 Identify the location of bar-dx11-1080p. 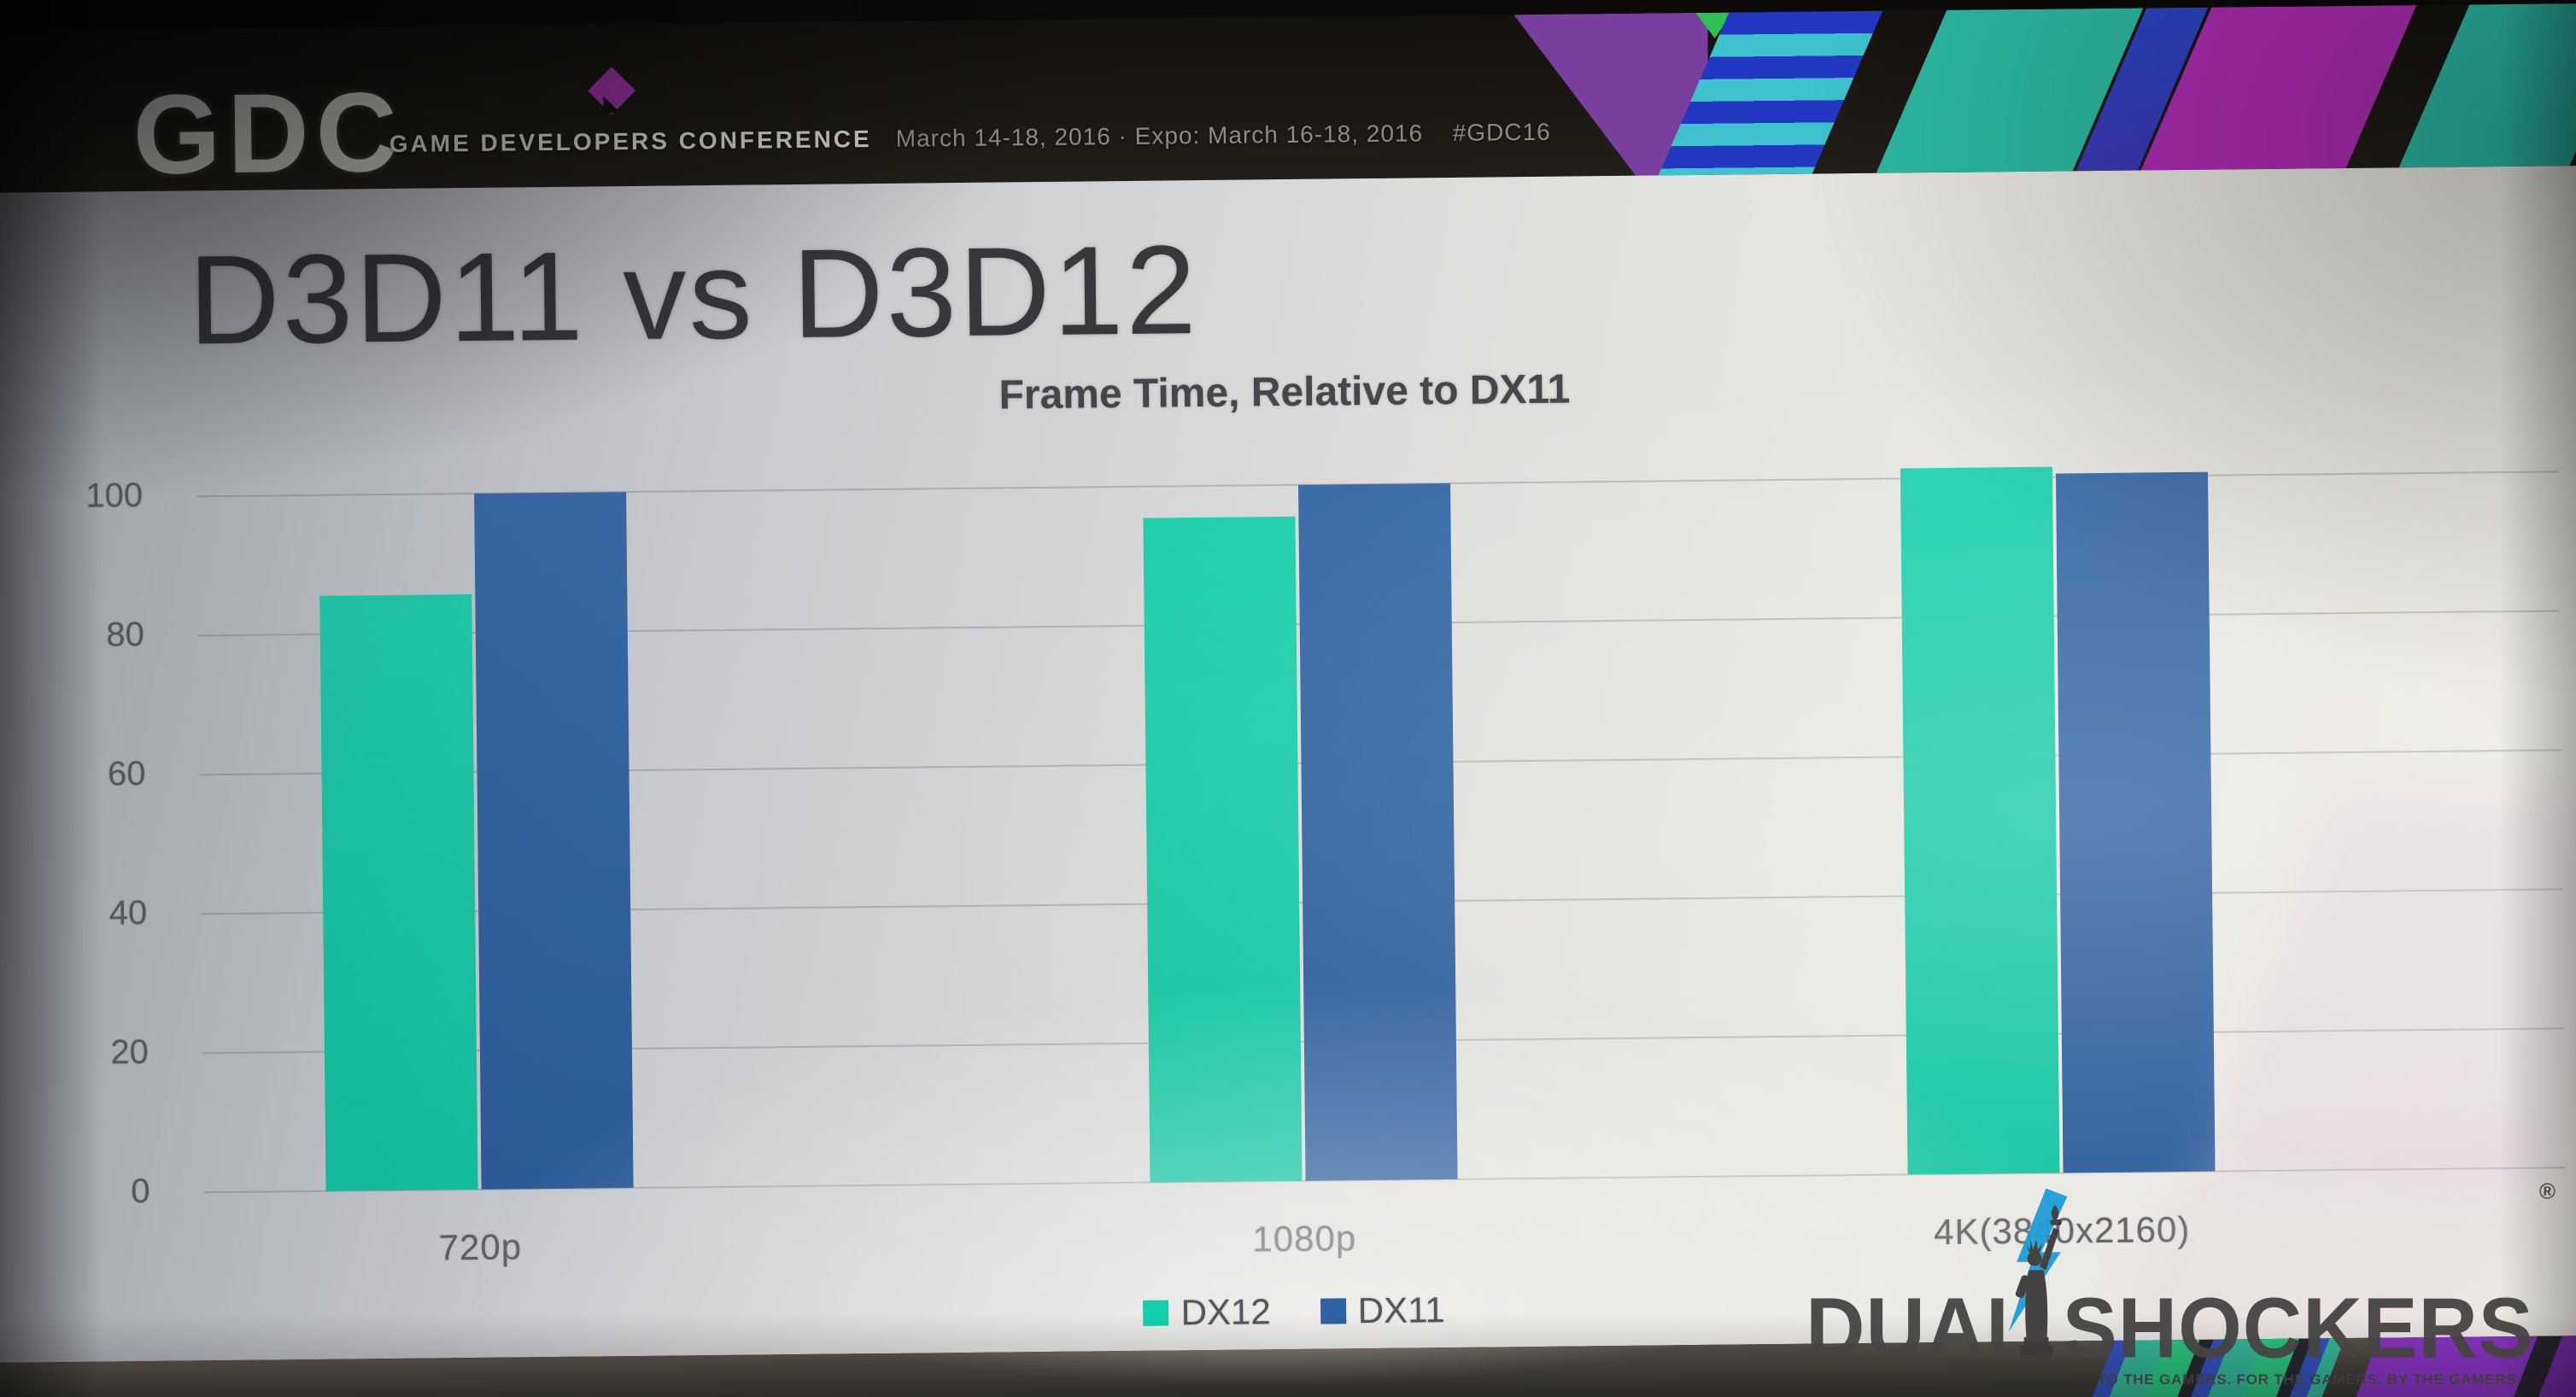
(1378, 832).